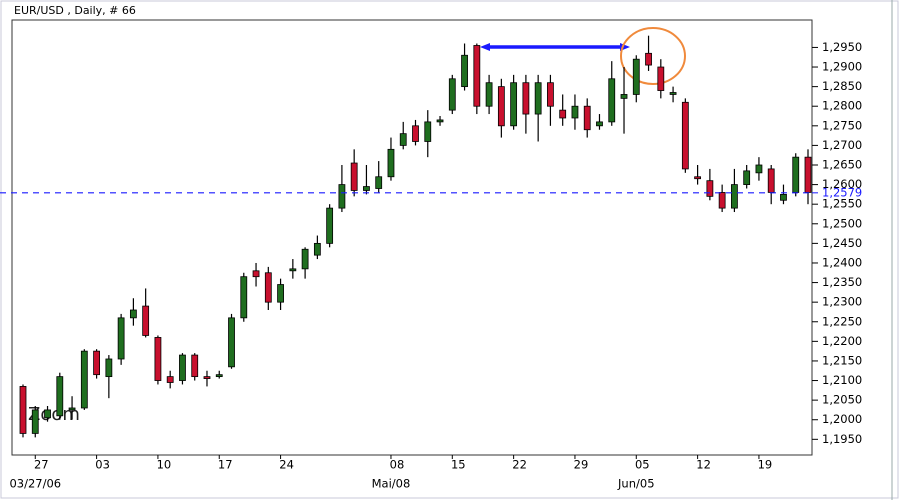 This screenshot has height=500, width=900. I want to click on date-label: Jun/05, so click(635, 484).